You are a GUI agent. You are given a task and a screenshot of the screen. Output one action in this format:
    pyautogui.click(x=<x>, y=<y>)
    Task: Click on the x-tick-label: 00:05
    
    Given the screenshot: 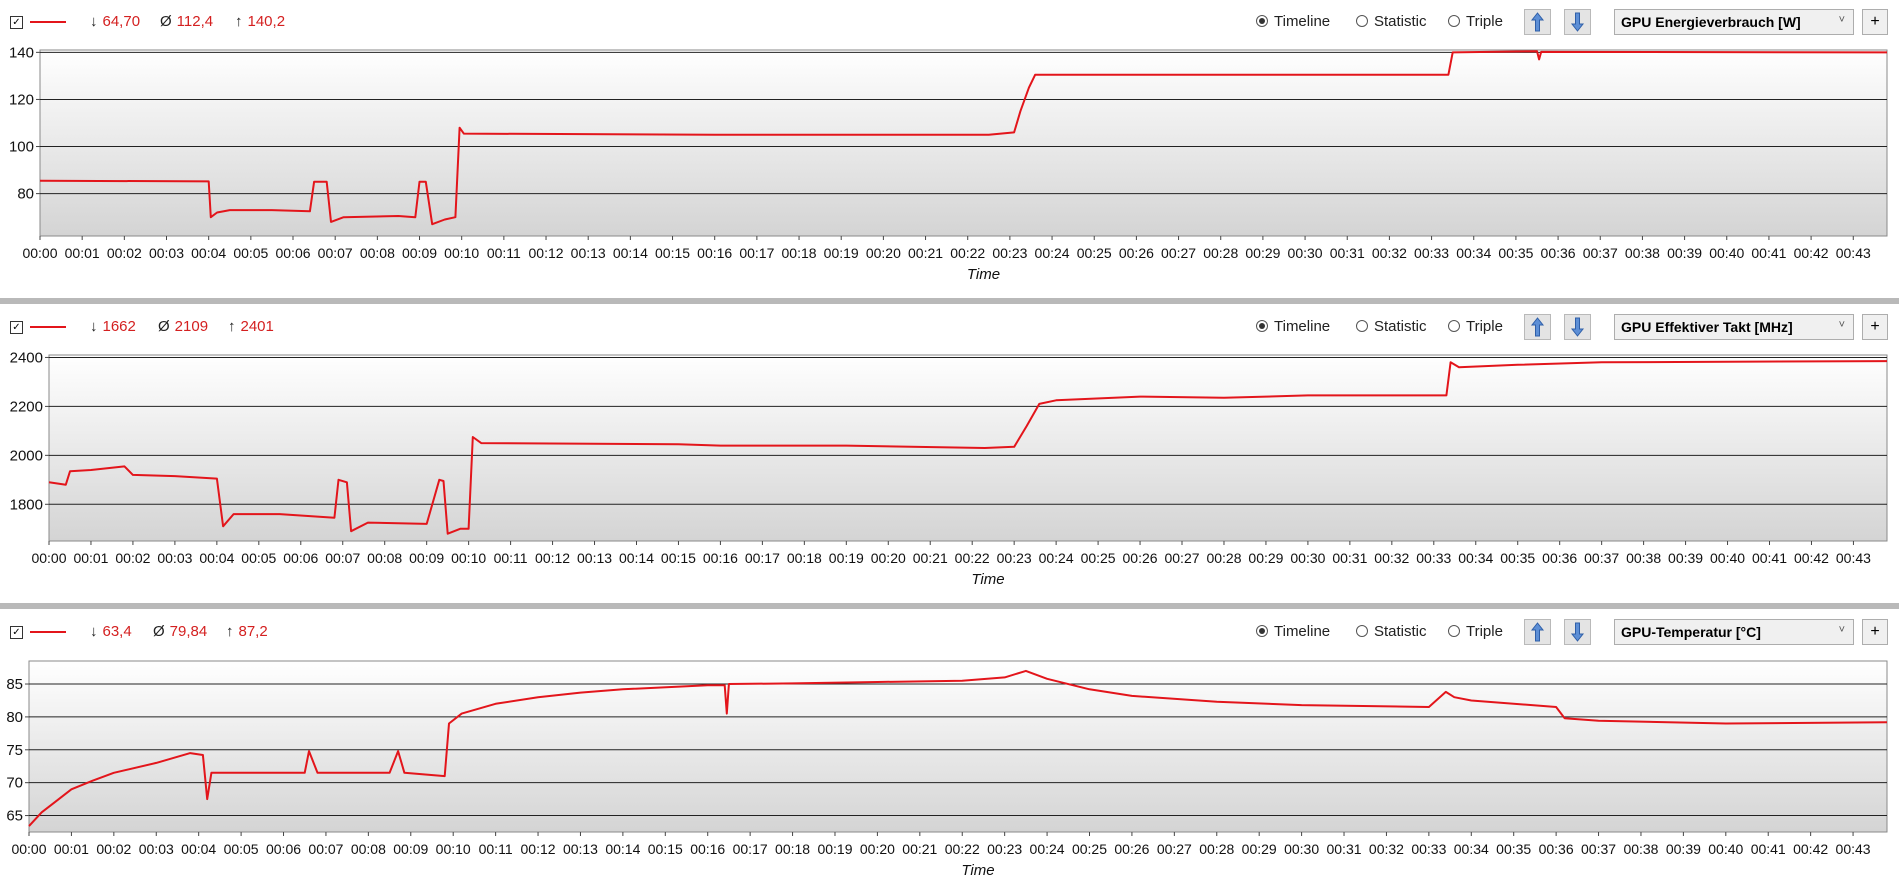 What is the action you would take?
    pyautogui.click(x=241, y=849)
    